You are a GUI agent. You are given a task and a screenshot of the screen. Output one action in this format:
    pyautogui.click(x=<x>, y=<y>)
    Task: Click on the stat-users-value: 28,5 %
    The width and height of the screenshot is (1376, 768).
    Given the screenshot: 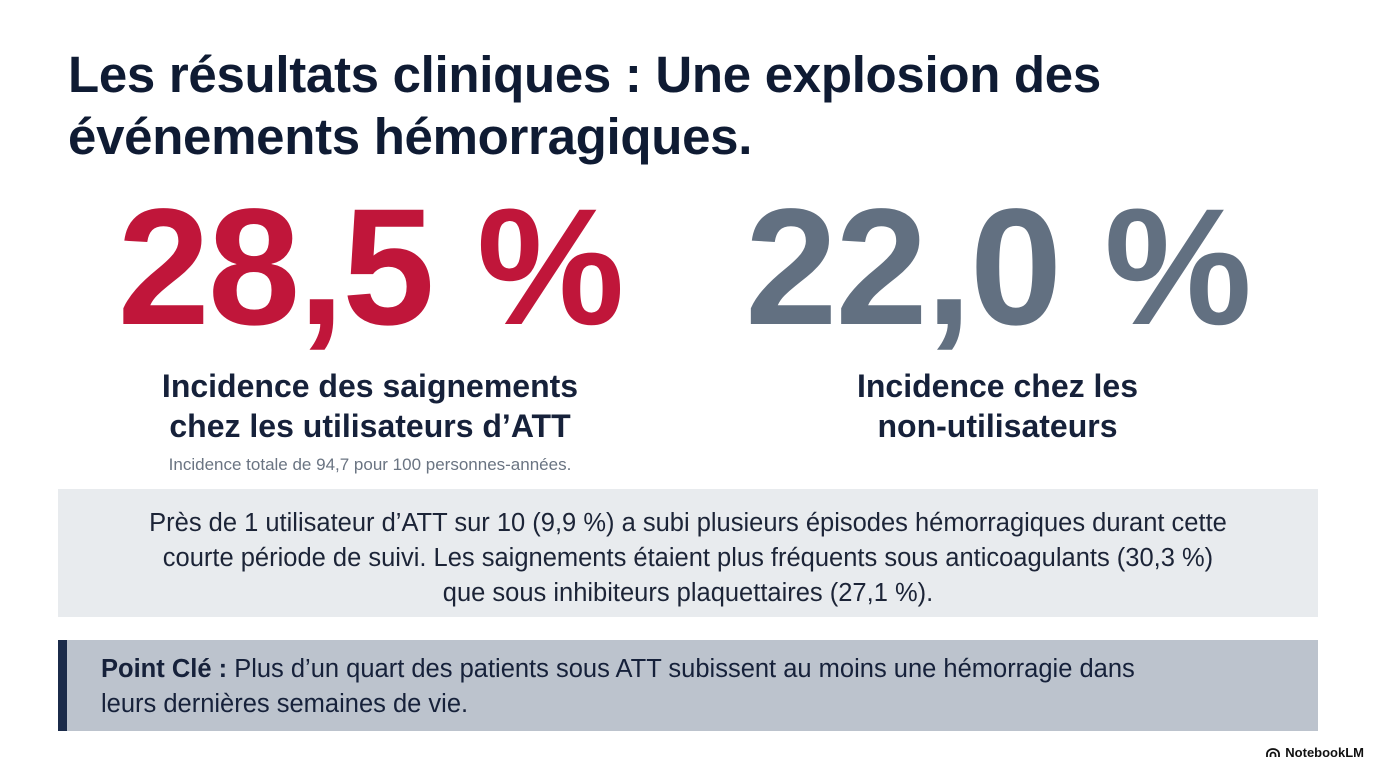 What is the action you would take?
    pyautogui.click(x=371, y=267)
    